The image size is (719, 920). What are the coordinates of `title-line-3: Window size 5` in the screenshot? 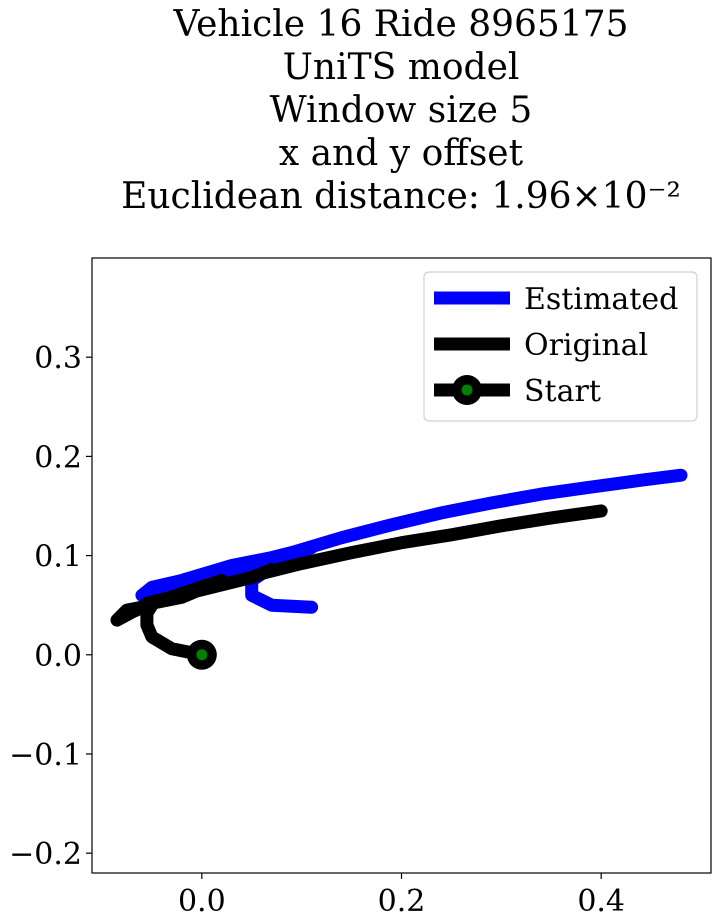 It's located at (401, 110).